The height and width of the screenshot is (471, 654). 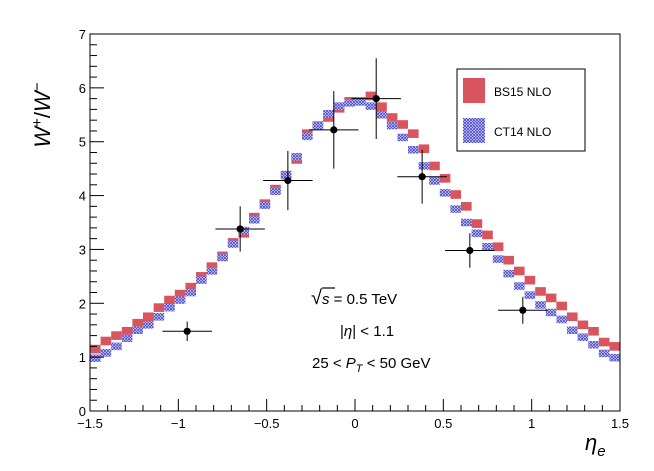 What do you see at coordinates (353, 415) in the screenshot?
I see `x-axis: −1.5 −1 −0.5 0 0.5 1 1.5` at bounding box center [353, 415].